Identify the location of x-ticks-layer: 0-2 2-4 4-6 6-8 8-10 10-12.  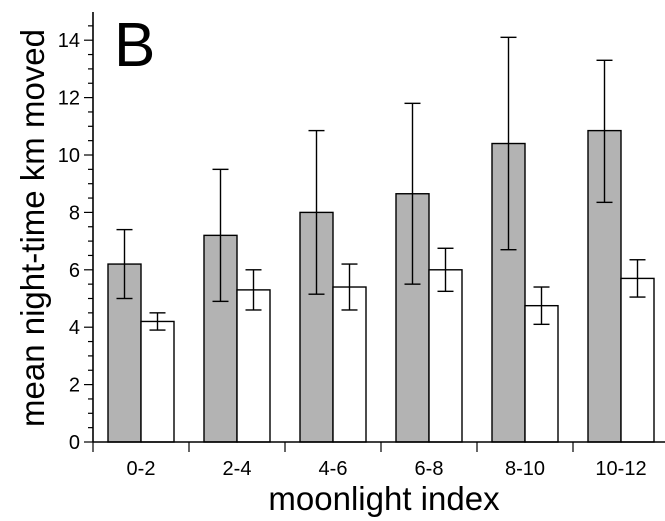
(369, 461).